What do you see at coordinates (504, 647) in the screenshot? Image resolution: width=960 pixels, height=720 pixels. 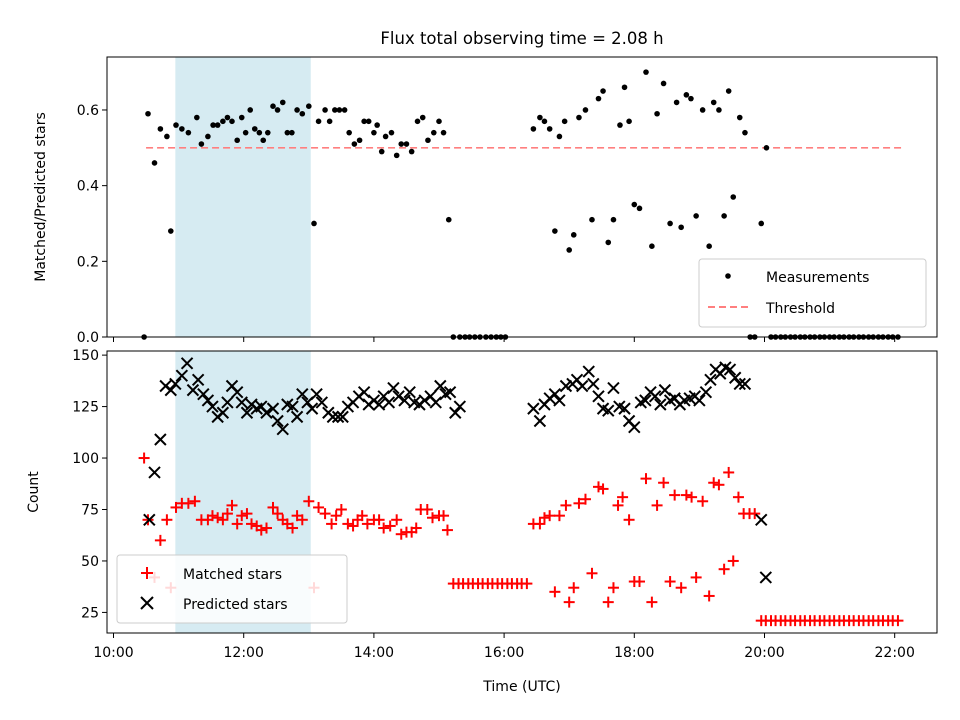 I see `bottom-x-axis: 10:00 12:00 14:00 16:00 18:00 20:00 22:00` at bounding box center [504, 647].